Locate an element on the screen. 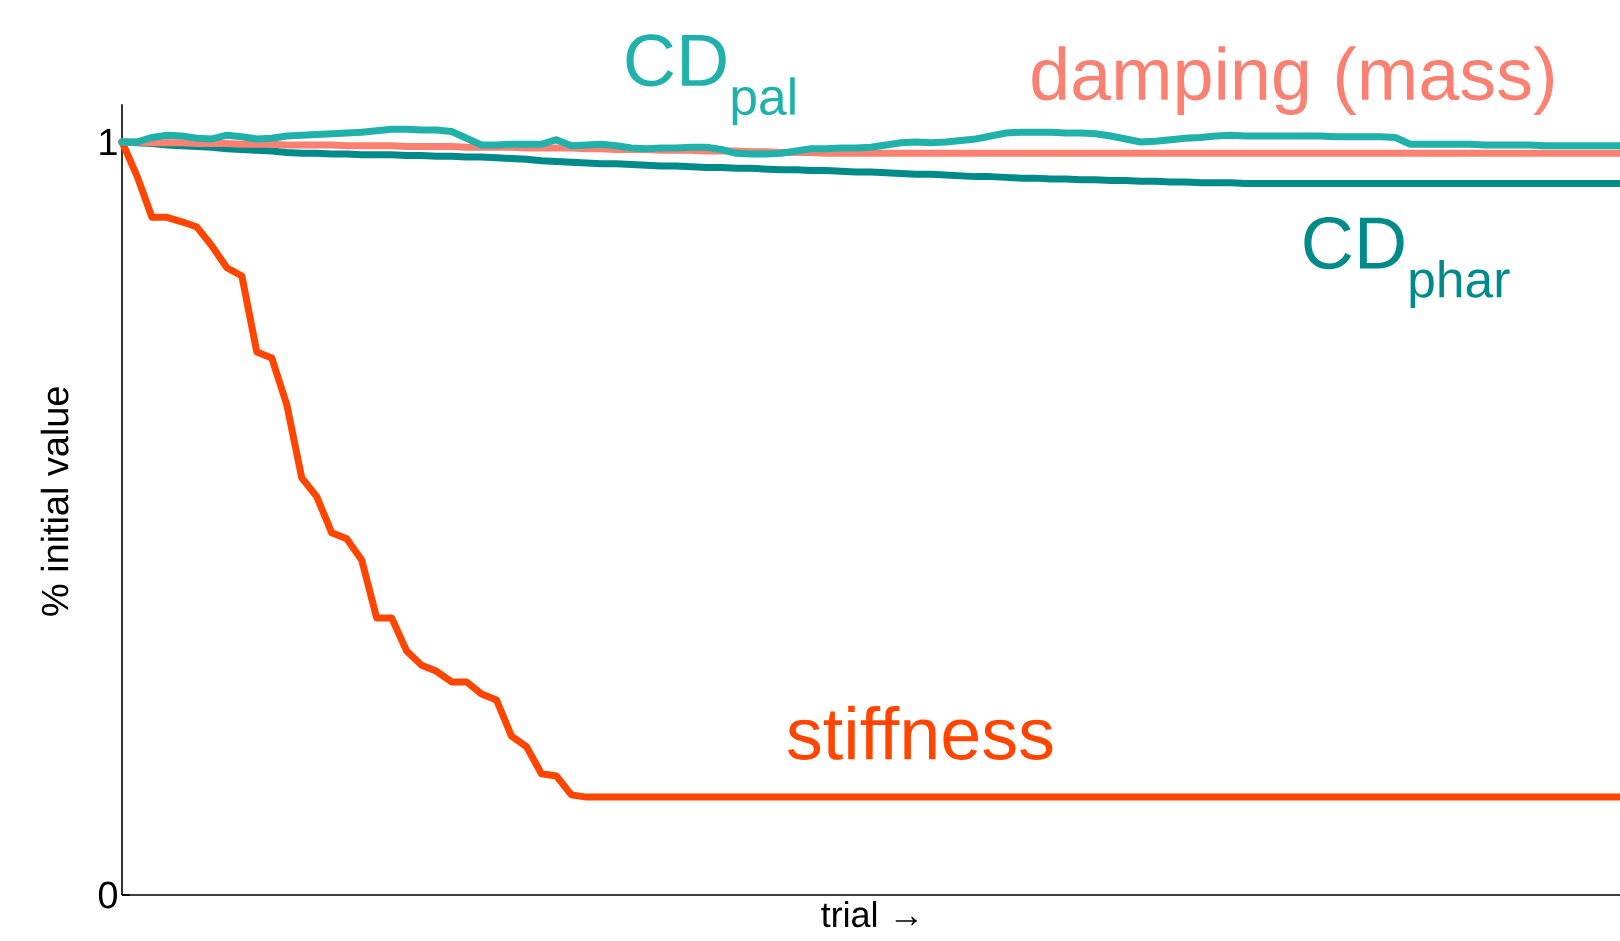 This screenshot has height=941, width=1620. y-tick-label: 0 is located at coordinates (108, 895).